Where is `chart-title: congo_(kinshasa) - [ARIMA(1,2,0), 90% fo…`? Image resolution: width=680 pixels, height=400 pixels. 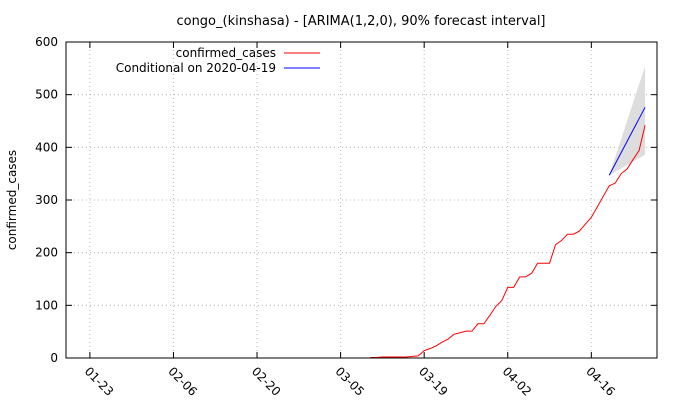 chart-title: congo_(kinshasa) - [ARIMA(1,2,0), 90% fo… is located at coordinates (360, 21).